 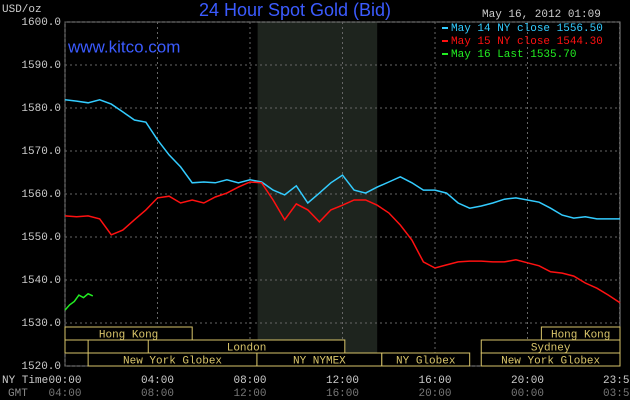 I want to click on y-tick-label: 1520.0, so click(x=41, y=367).